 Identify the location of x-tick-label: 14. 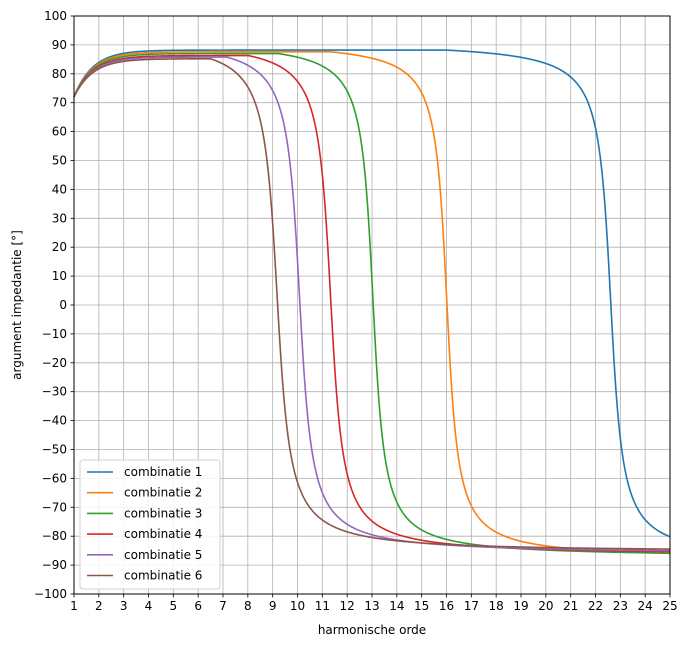
(396, 606).